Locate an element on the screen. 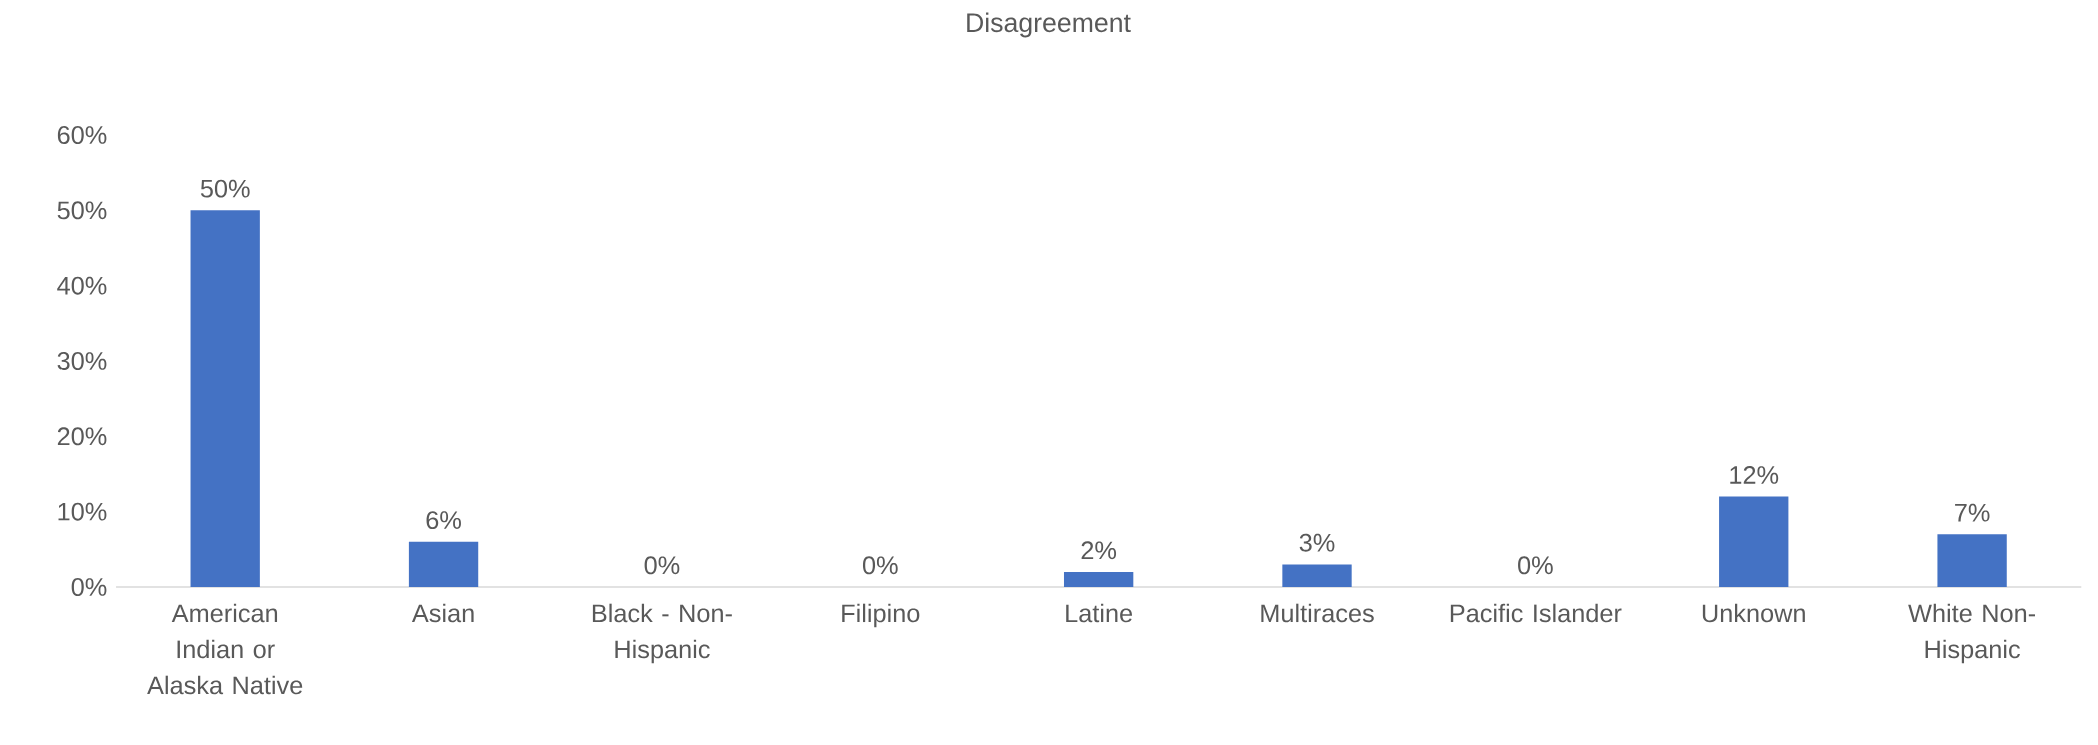  y-tick-label: 30% is located at coordinates (82, 361).